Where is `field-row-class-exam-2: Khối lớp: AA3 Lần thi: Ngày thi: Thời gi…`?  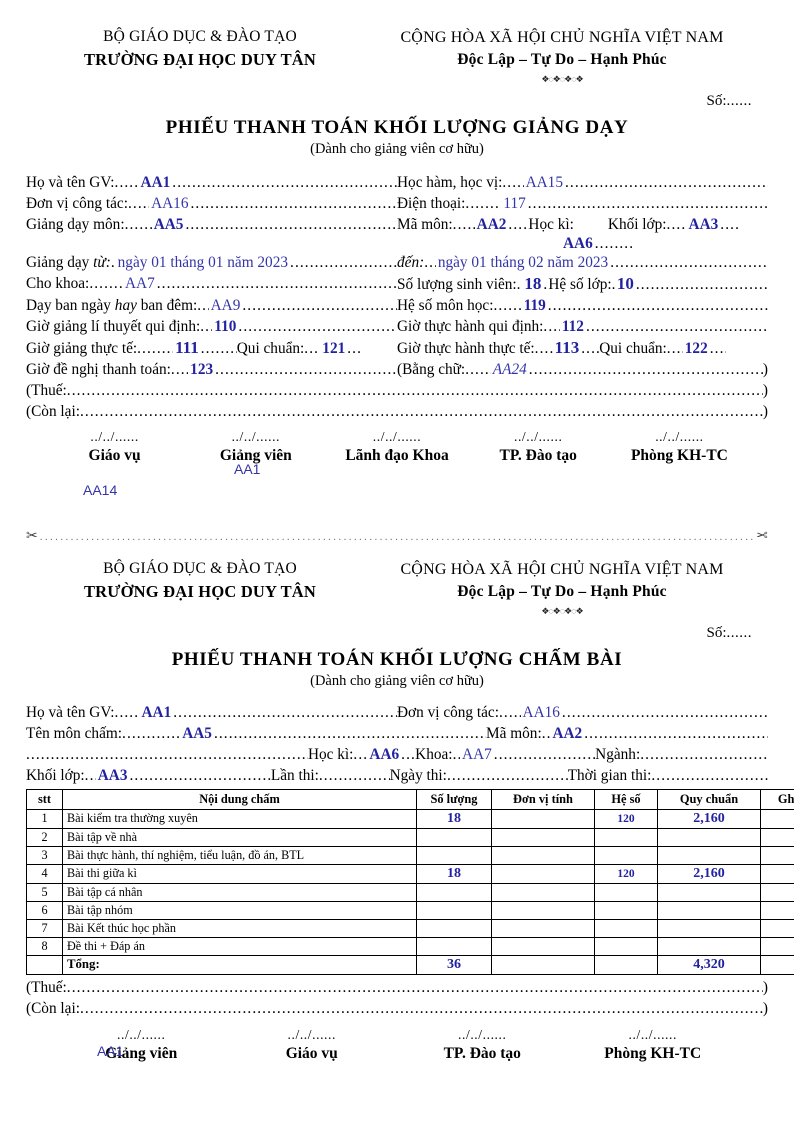
field-row-class-exam-2: Khối lớp: AA3 Lần thi: Ngày thi: Thời gi… is located at coordinates (397, 775).